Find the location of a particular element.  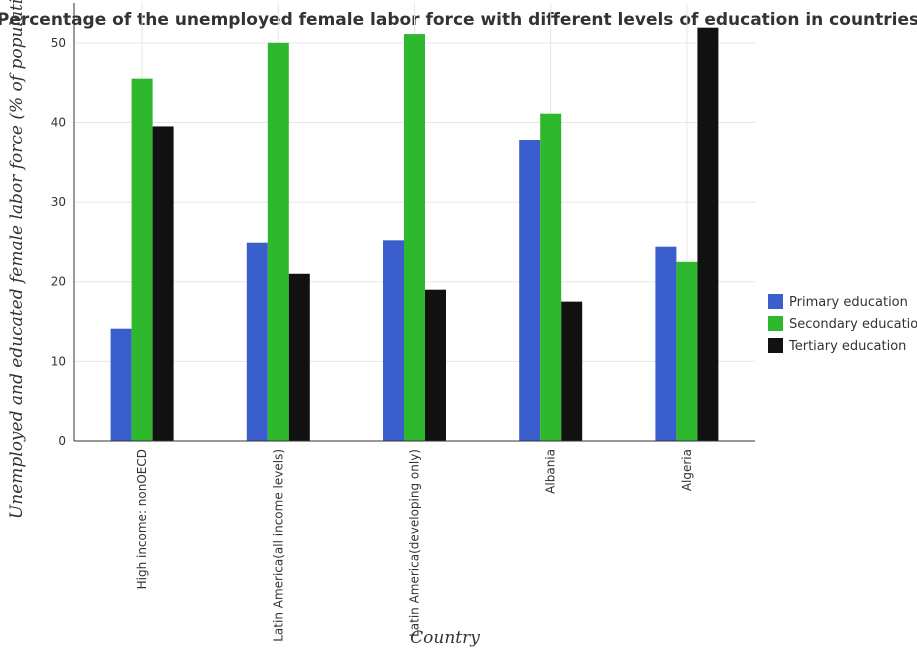

legend-label: Secondary education is located at coordinates (853, 324).